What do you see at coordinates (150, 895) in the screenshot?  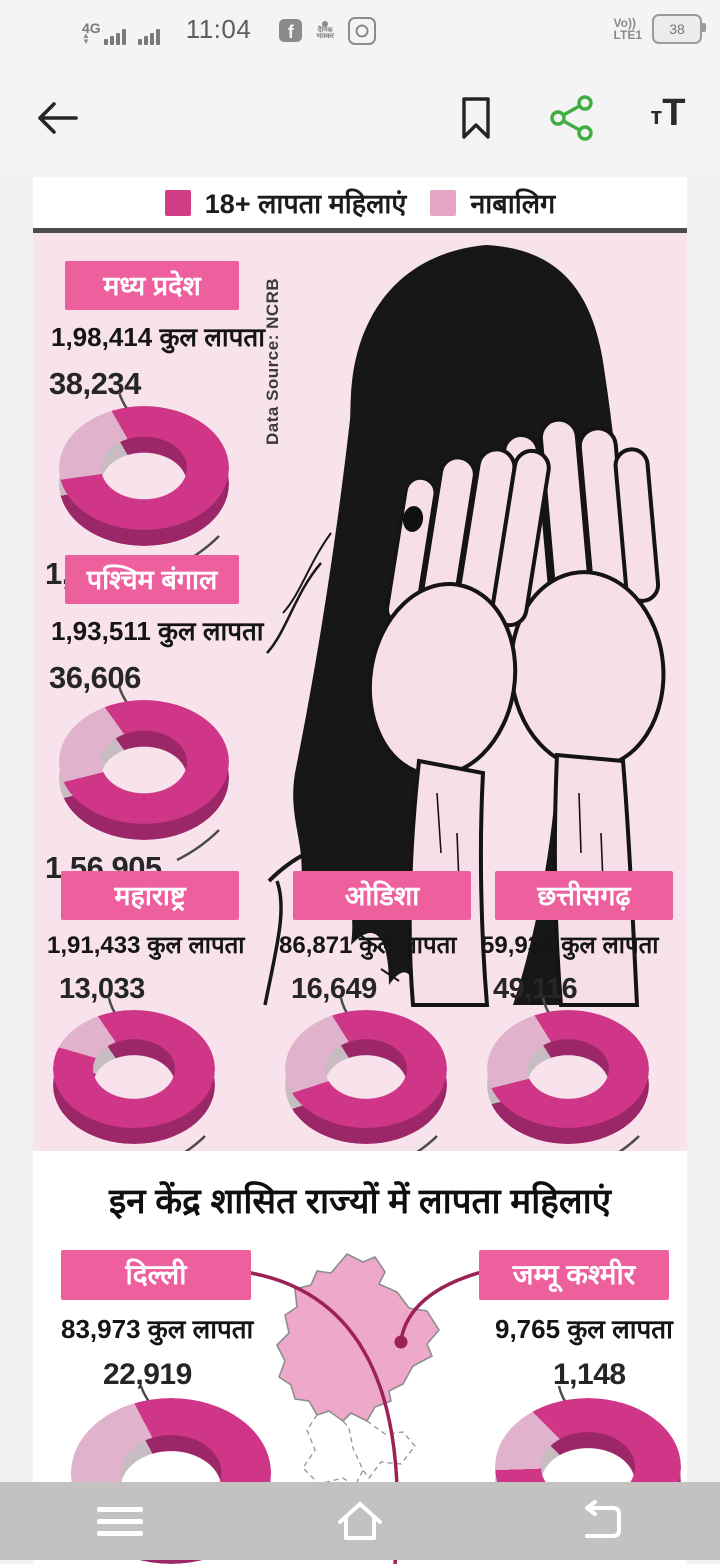 I see `region-label: महाराष्ट्र` at bounding box center [150, 895].